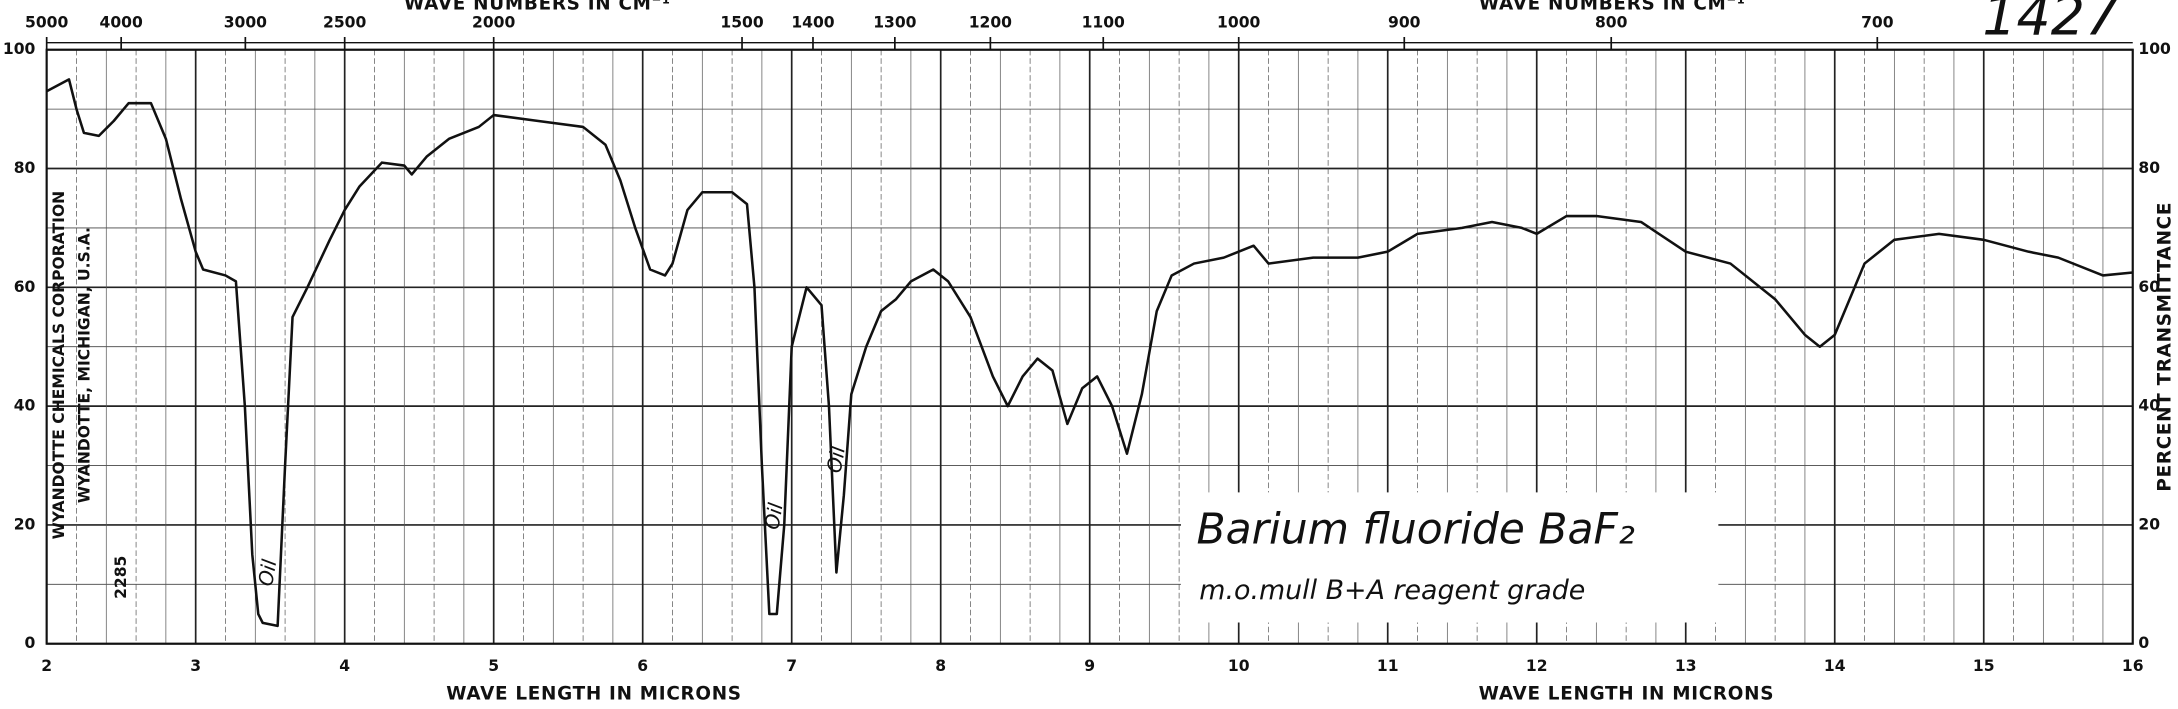 This screenshot has width=2178, height=709. I want to click on x-tick-label: 2, so click(46, 666).